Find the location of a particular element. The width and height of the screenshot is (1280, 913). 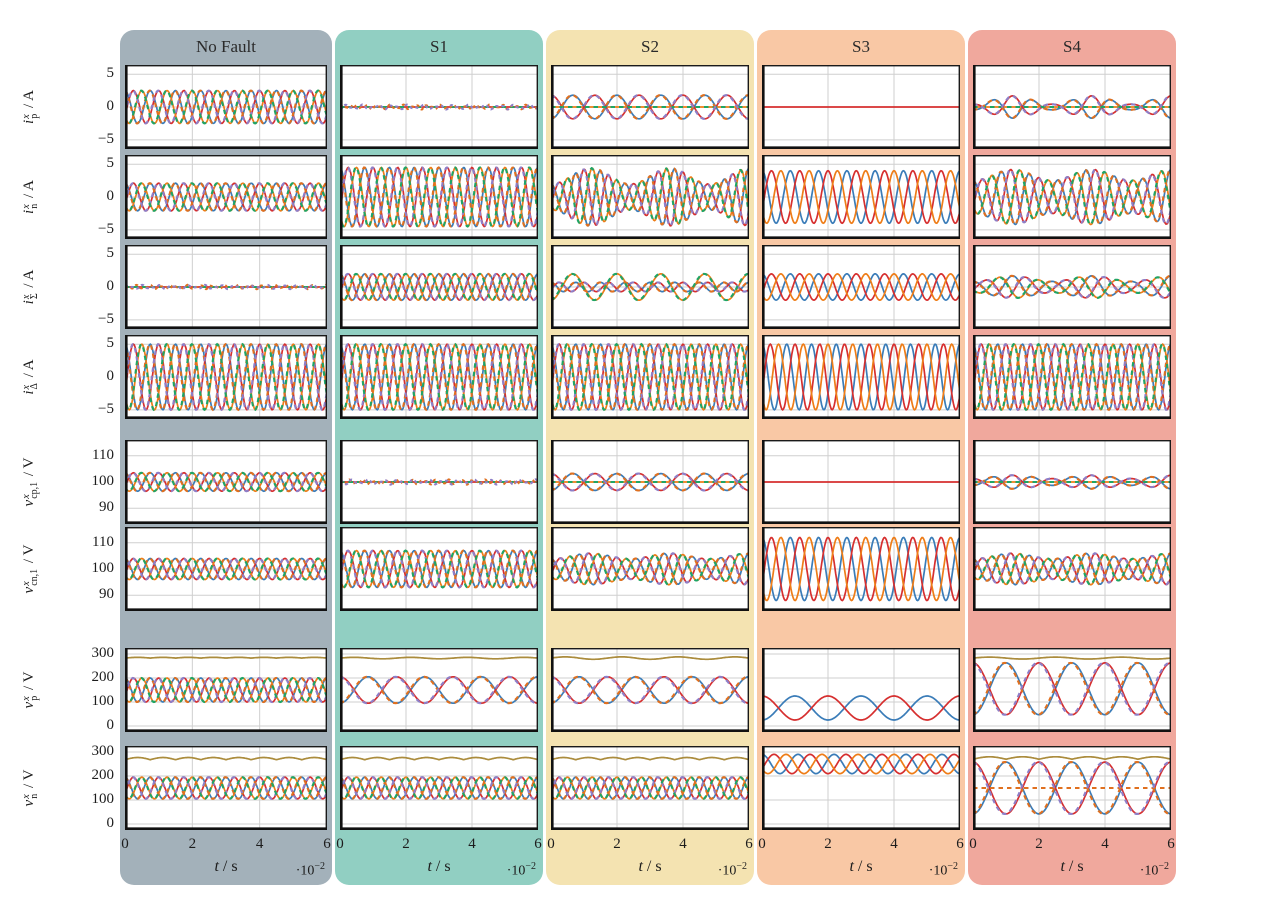

plot-vn-s4 is located at coordinates (1072, 788).